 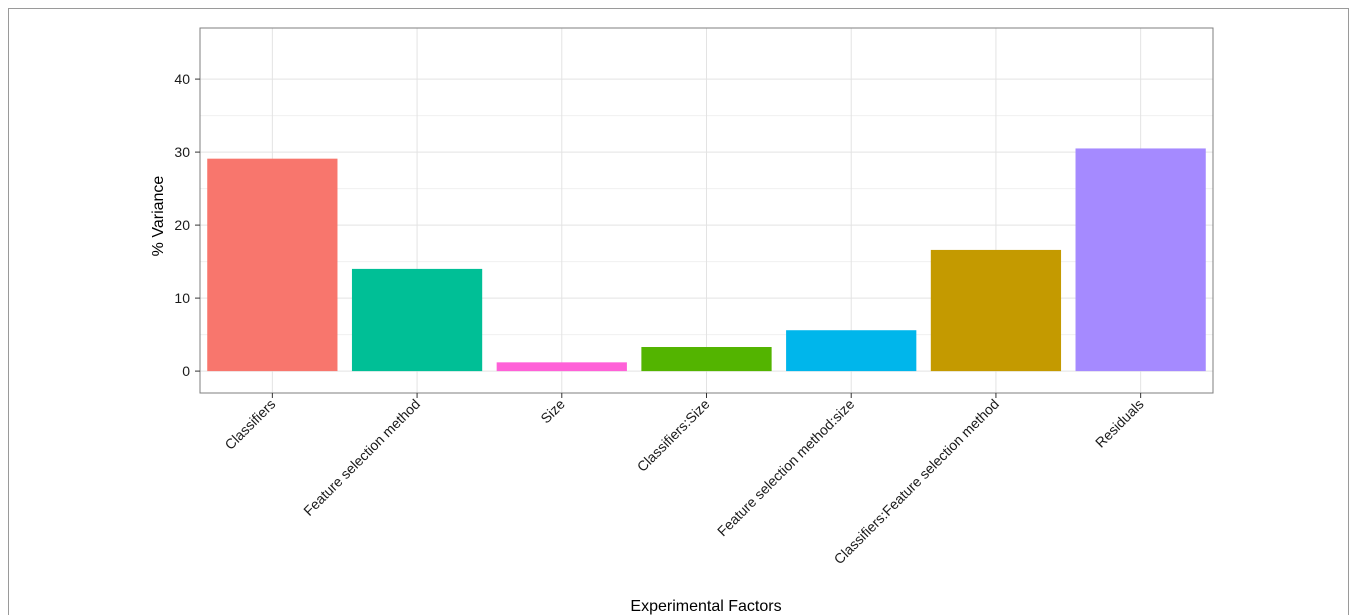 What do you see at coordinates (361, 457) in the screenshot?
I see `x-tick-label: Feature selection method` at bounding box center [361, 457].